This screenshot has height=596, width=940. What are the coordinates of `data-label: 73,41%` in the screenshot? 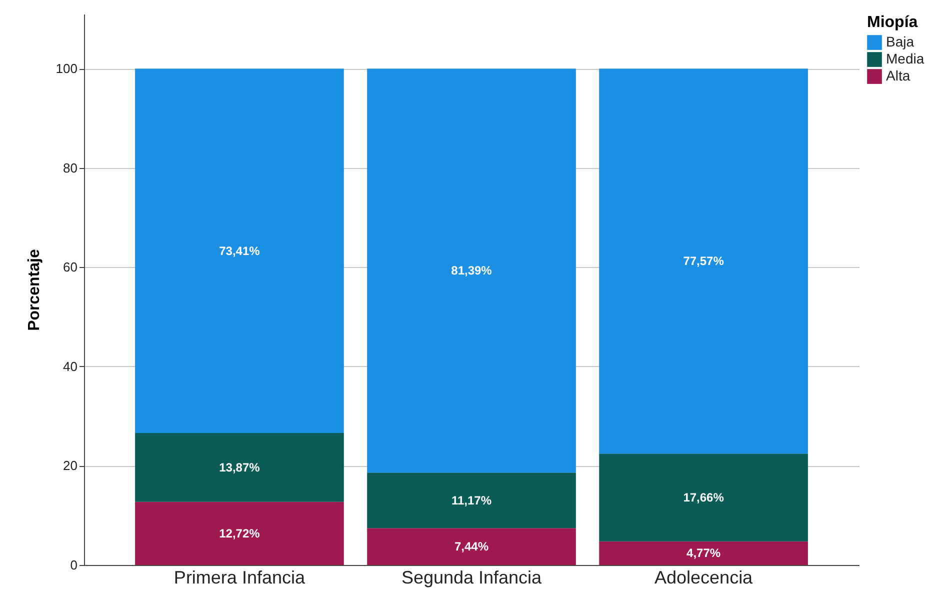 It's located at (239, 251).